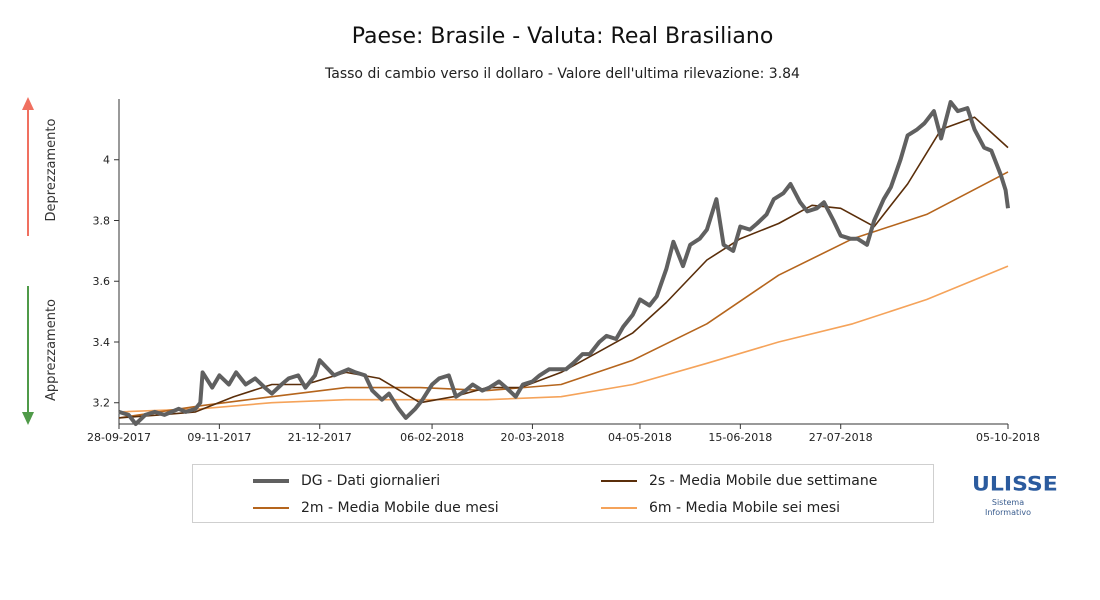  I want to click on x-tick-label: 27-07-2018, so click(841, 437).